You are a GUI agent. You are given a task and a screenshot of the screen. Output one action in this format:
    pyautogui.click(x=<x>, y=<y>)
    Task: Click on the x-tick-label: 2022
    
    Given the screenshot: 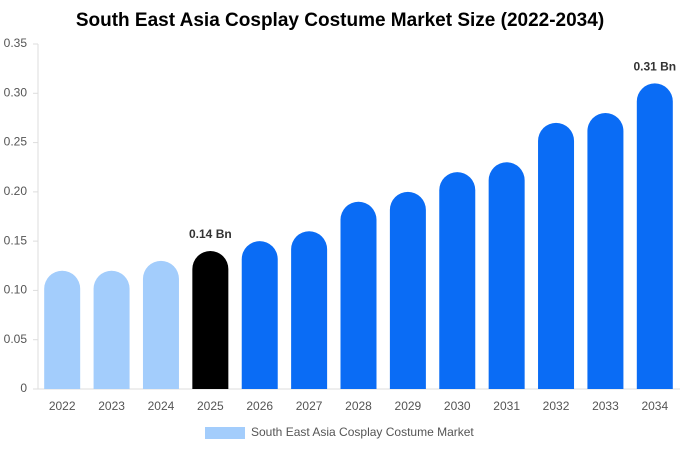 What is the action you would take?
    pyautogui.click(x=62, y=406)
    